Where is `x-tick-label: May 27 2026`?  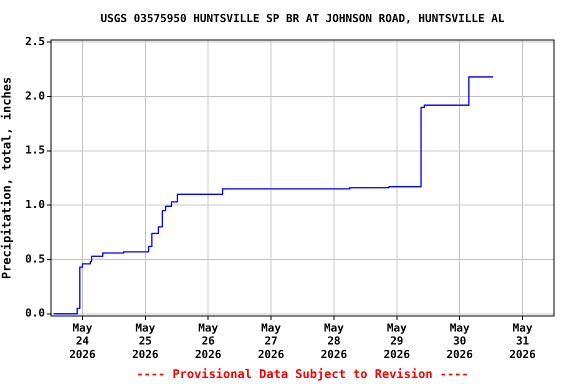
x-tick-label: May 27 2026 is located at coordinates (271, 341).